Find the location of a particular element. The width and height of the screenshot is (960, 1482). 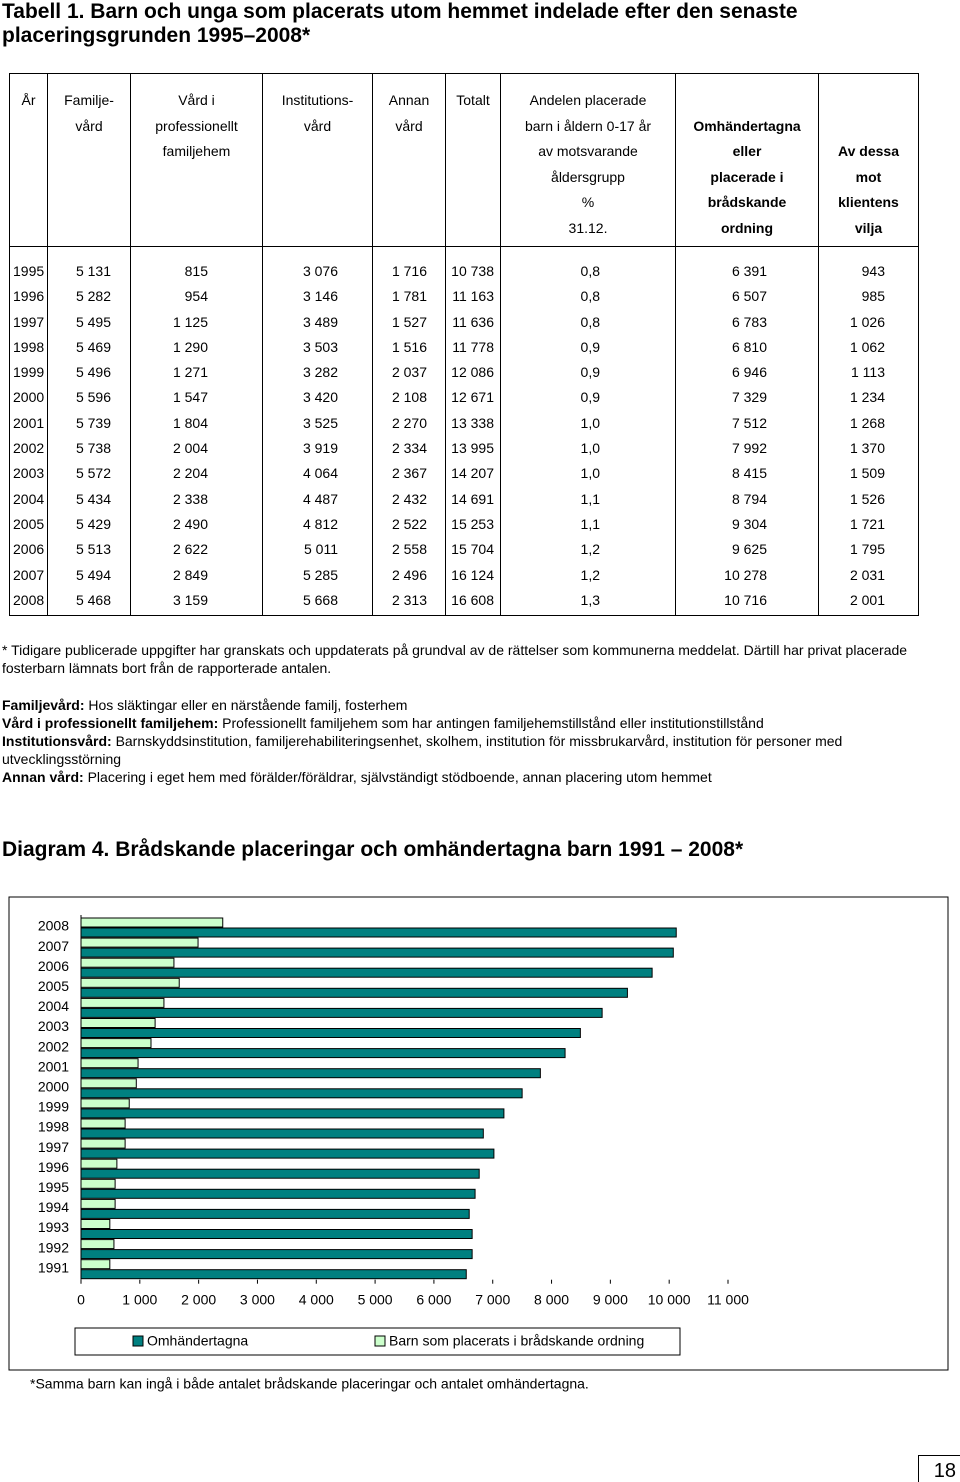

header-line: åldersgrupp is located at coordinates (588, 176).